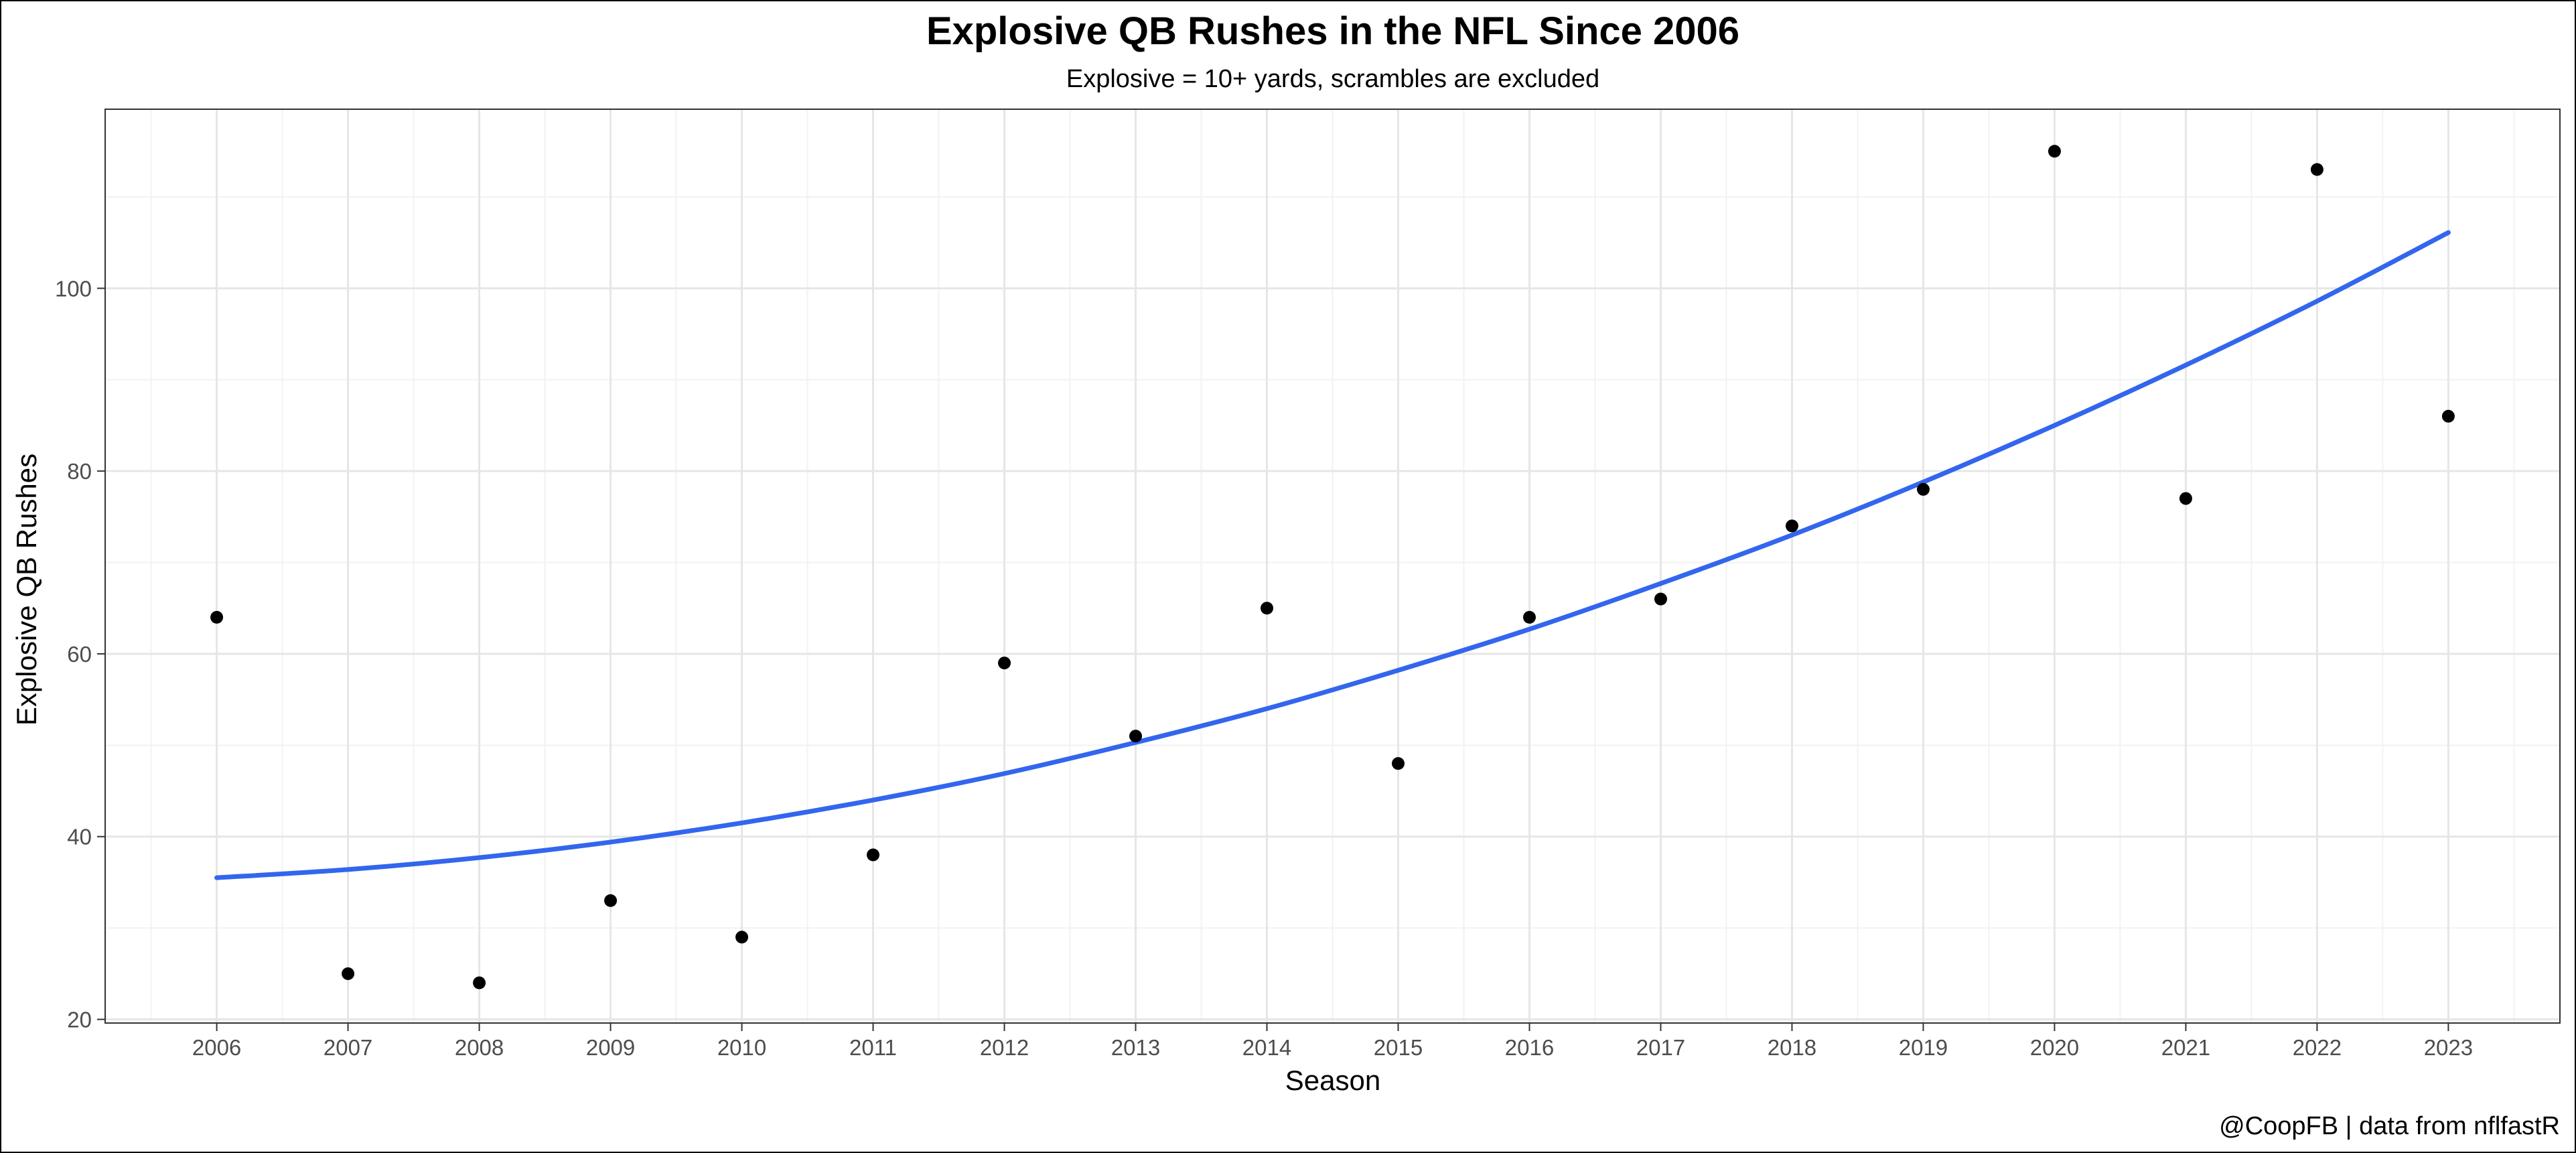 The height and width of the screenshot is (1153, 2576). Describe the element at coordinates (79, 837) in the screenshot. I see `y-tick-label: 40` at that location.